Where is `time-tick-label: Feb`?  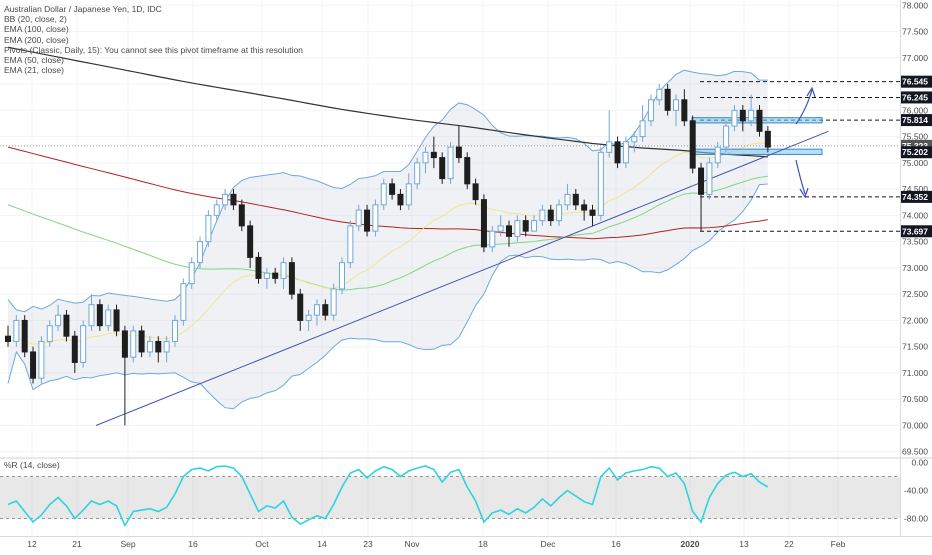
time-tick-label: Feb is located at coordinates (838, 544).